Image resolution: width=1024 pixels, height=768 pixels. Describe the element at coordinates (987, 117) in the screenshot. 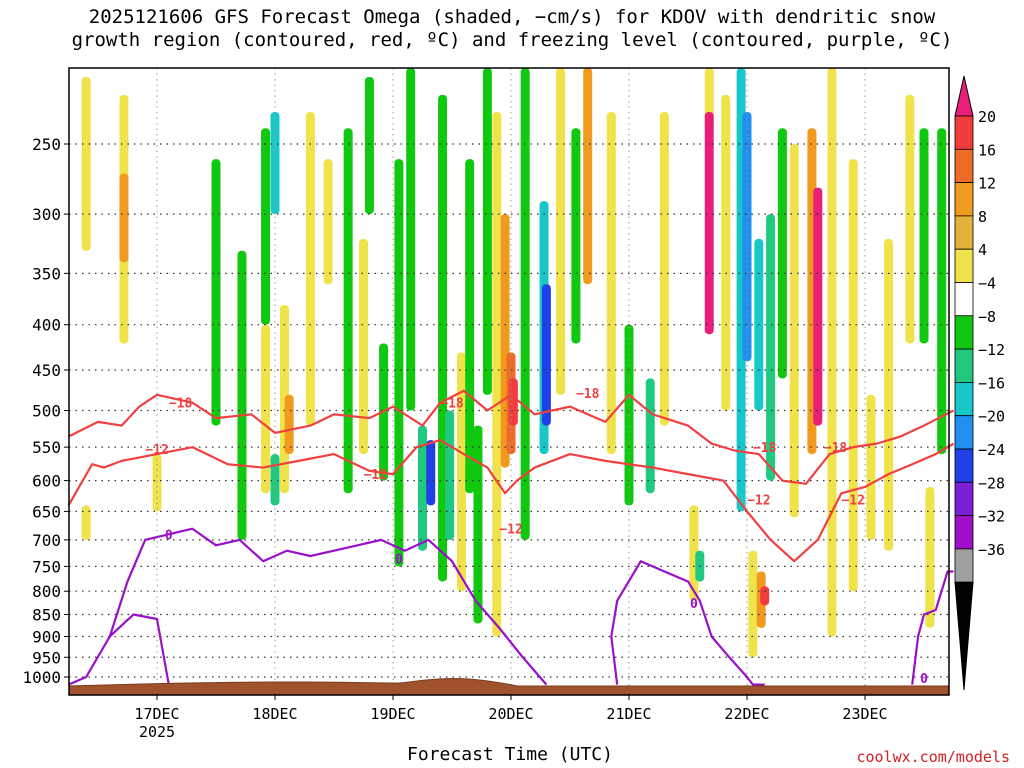

I see `colorbar-label: 20` at that location.